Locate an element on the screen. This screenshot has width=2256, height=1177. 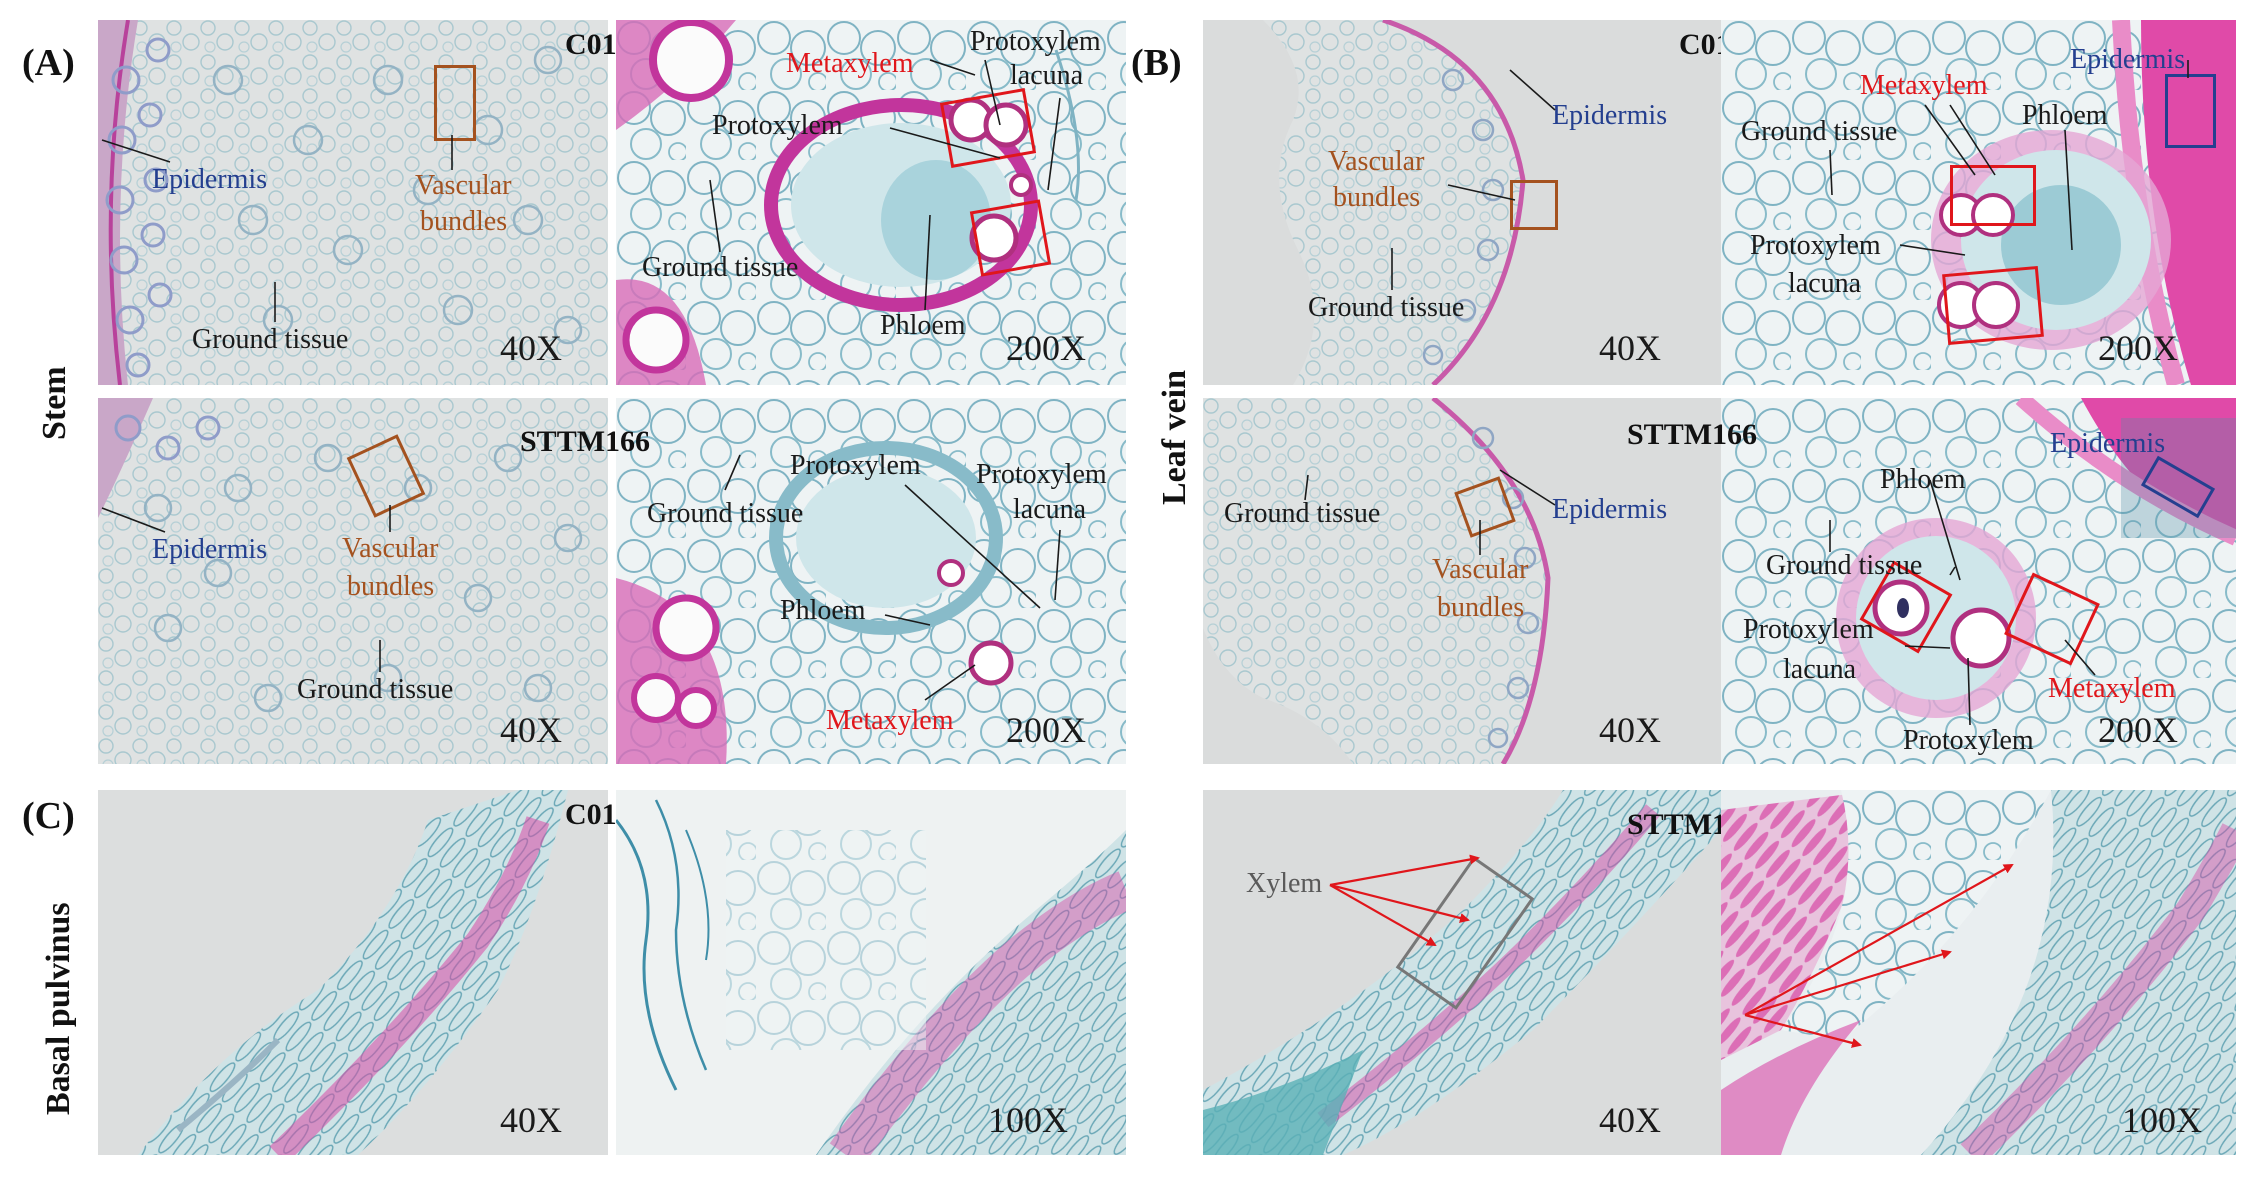
micrograph-stem-c01-200x is located at coordinates (871, 202).